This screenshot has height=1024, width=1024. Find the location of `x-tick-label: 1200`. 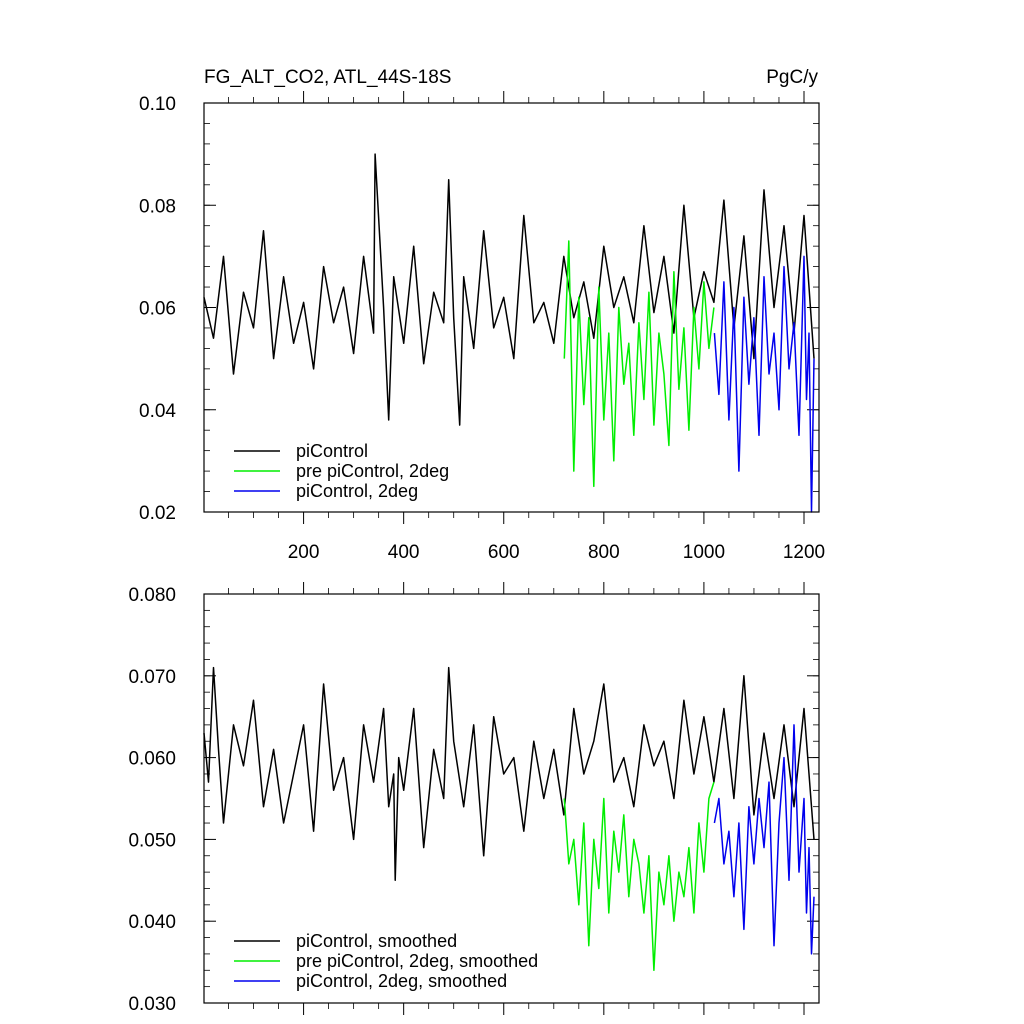

x-tick-label: 1200 is located at coordinates (804, 552).